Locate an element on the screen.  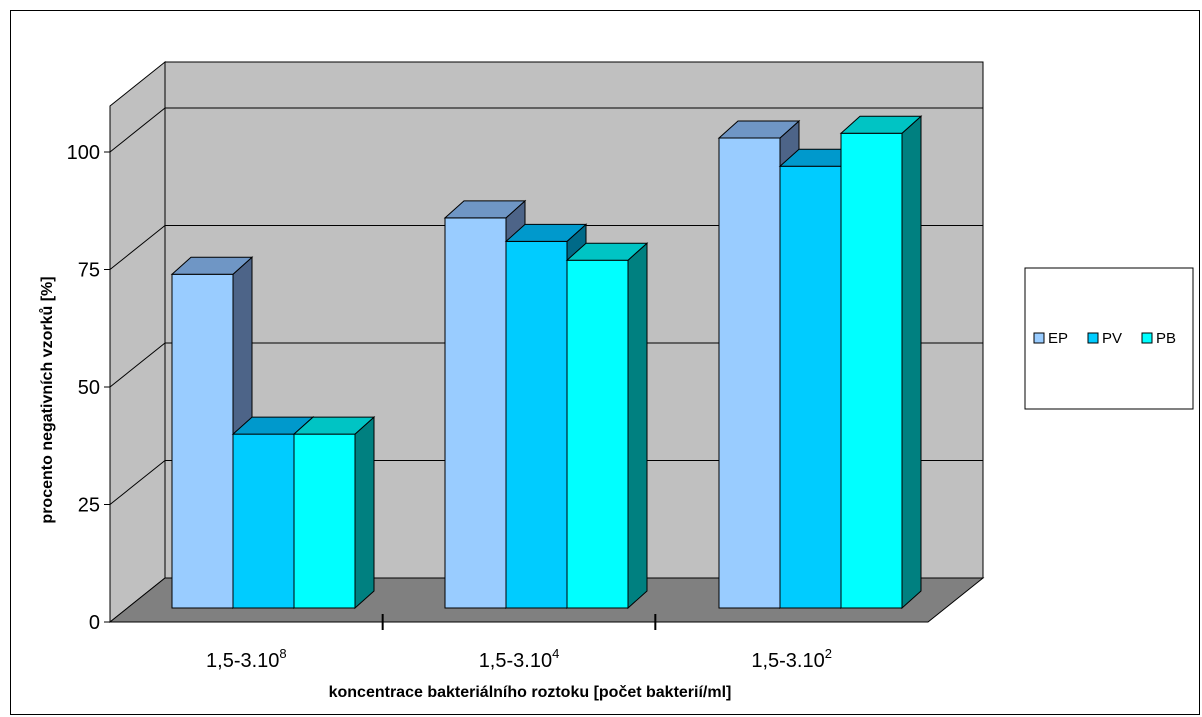
legend-item-pb: PB is located at coordinates (1158, 338).